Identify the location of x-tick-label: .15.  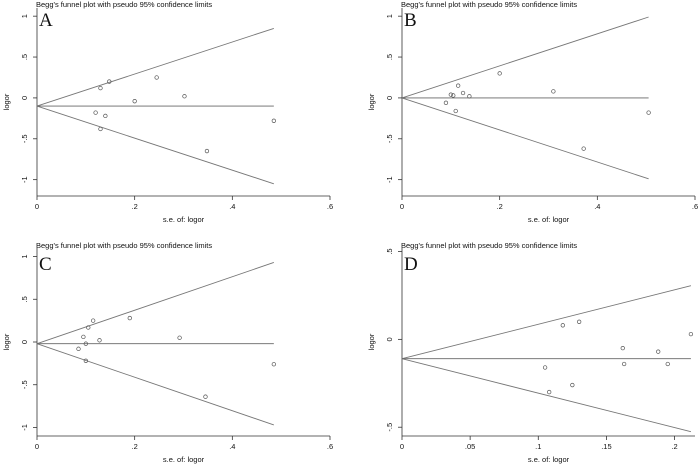
(606, 446).